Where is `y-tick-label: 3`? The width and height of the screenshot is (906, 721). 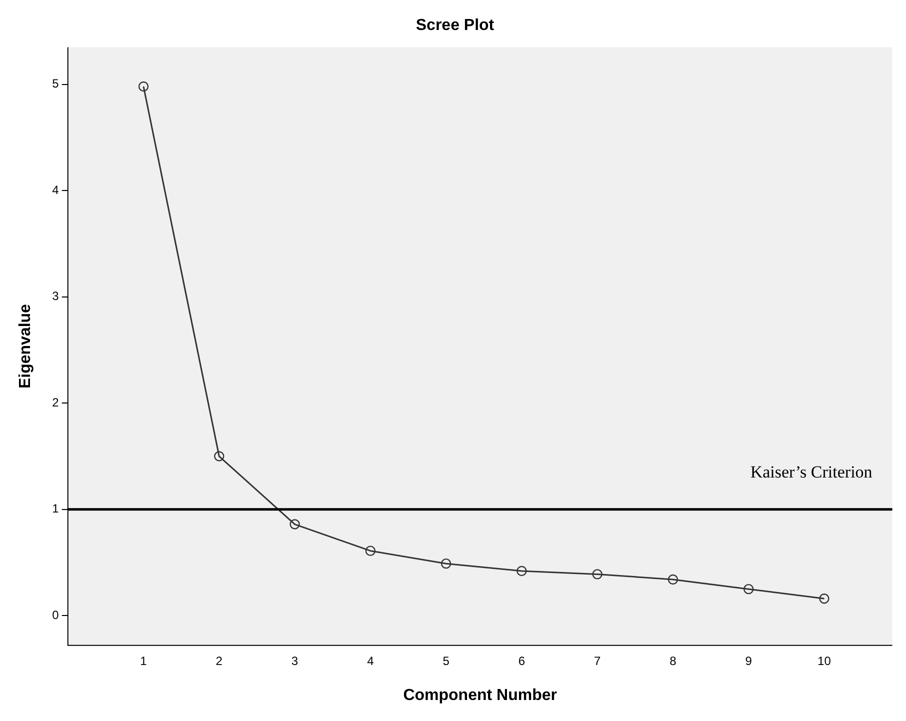
y-tick-label: 3 is located at coordinates (56, 296).